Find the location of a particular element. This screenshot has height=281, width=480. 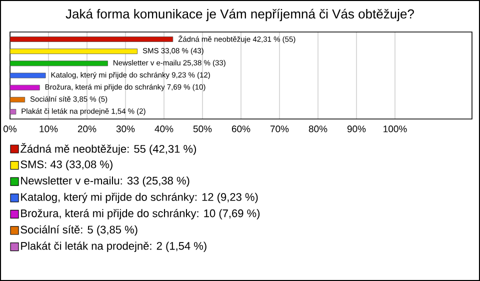

text: Brožura, která mi přijde do schránky: 10 (7,69 %) is located at coordinates (140, 214).